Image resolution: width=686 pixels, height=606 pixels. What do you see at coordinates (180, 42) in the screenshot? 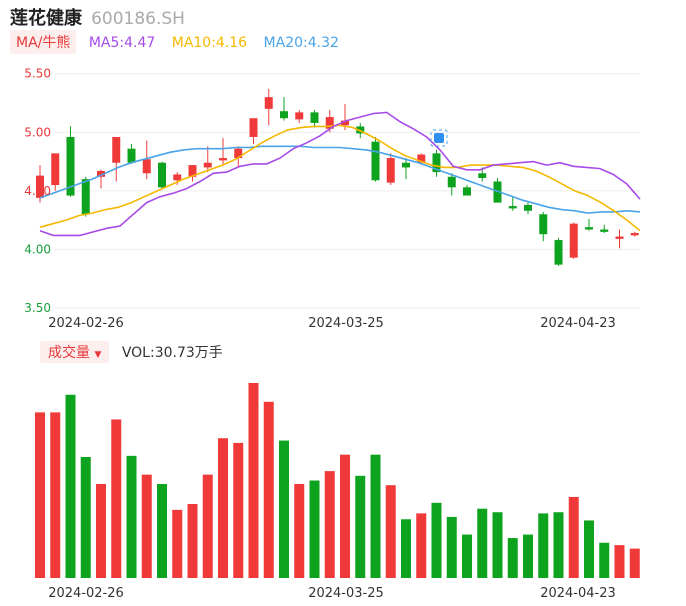
I see `ma-legend: MA/牛熊 MA5:4.47 MA10:4.16 MA20:4.32` at bounding box center [180, 42].